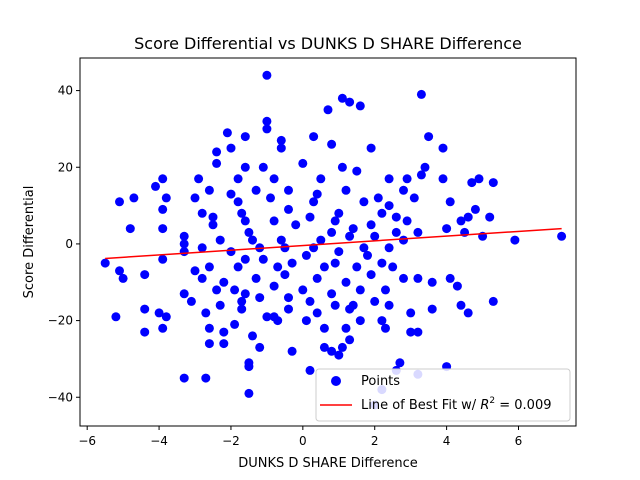  Describe the element at coordinates (231, 441) in the screenshot. I see `x-tick-label-2: −2` at that location.